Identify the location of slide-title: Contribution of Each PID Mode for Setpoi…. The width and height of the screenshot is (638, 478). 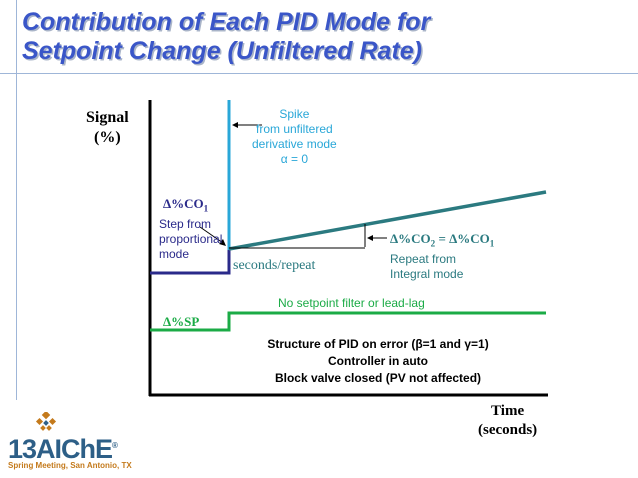
(322, 37).